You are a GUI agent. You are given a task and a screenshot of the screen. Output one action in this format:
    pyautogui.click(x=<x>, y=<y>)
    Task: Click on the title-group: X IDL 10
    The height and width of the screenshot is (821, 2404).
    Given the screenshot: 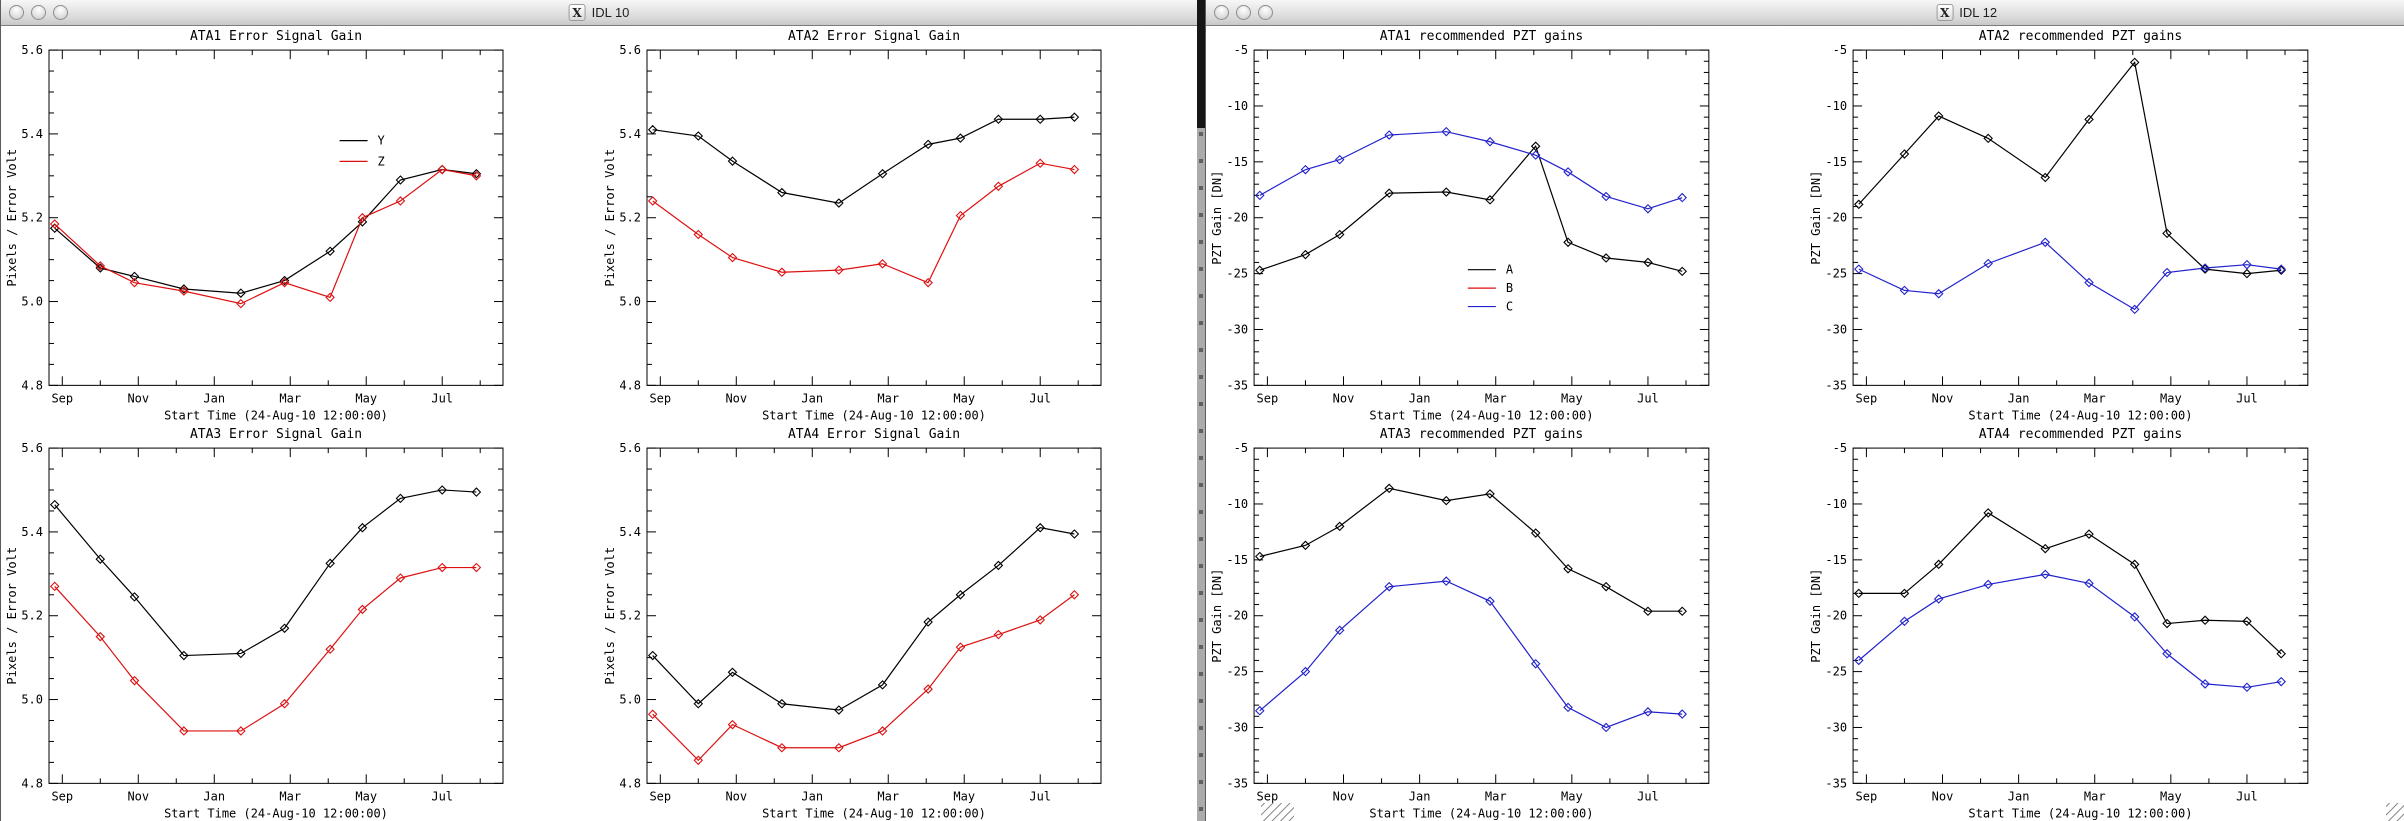 What is the action you would take?
    pyautogui.click(x=599, y=12)
    